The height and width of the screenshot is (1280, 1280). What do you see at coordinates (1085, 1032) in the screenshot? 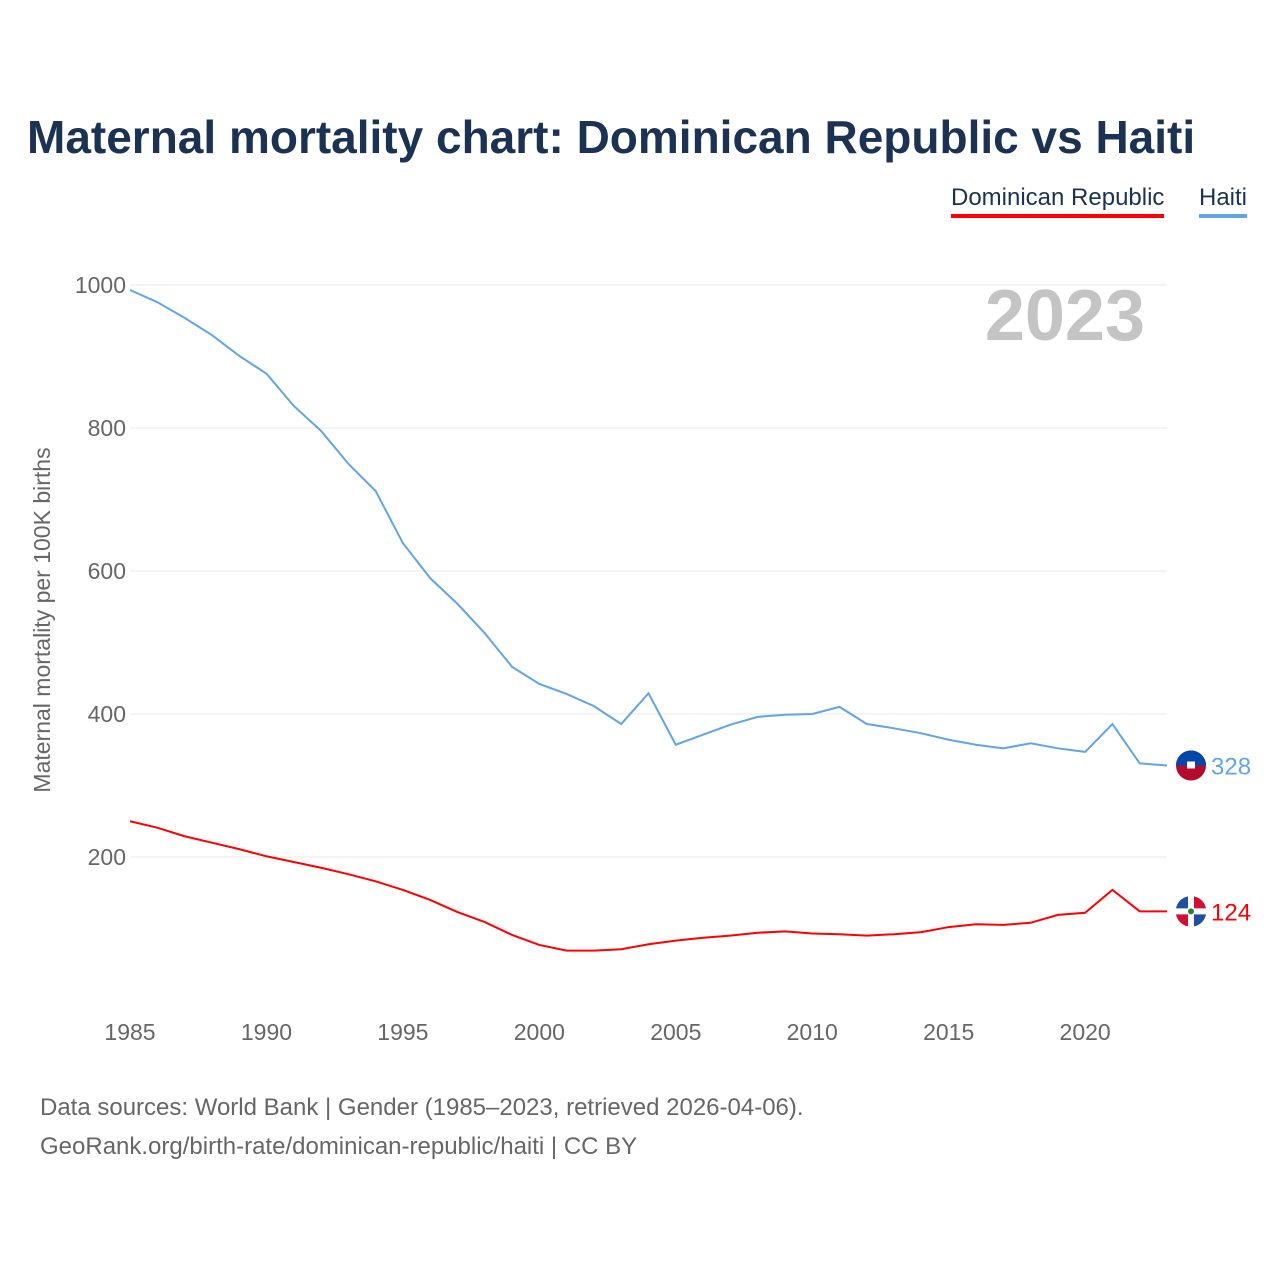
I see `x-tick-label: 2020` at bounding box center [1085, 1032].